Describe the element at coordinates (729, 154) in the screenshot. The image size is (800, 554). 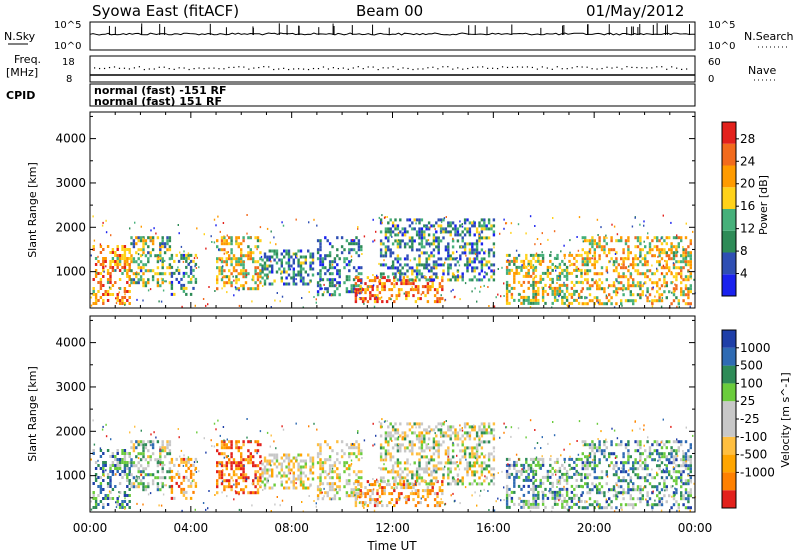
I see `power-colorbar-segment` at that location.